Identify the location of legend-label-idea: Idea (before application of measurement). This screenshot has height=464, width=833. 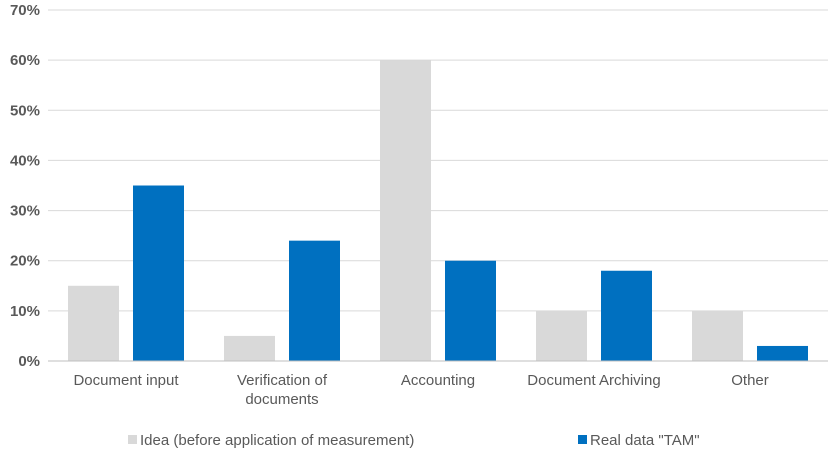
(277, 440).